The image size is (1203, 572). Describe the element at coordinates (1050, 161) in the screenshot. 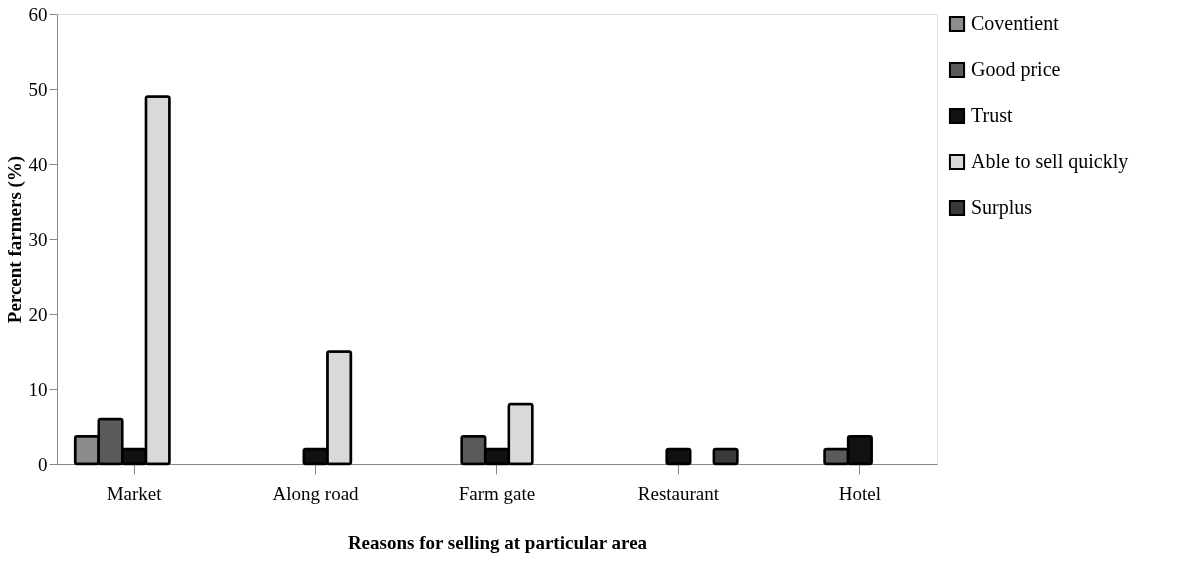

I see `legend-label: Able to sell quickly` at that location.